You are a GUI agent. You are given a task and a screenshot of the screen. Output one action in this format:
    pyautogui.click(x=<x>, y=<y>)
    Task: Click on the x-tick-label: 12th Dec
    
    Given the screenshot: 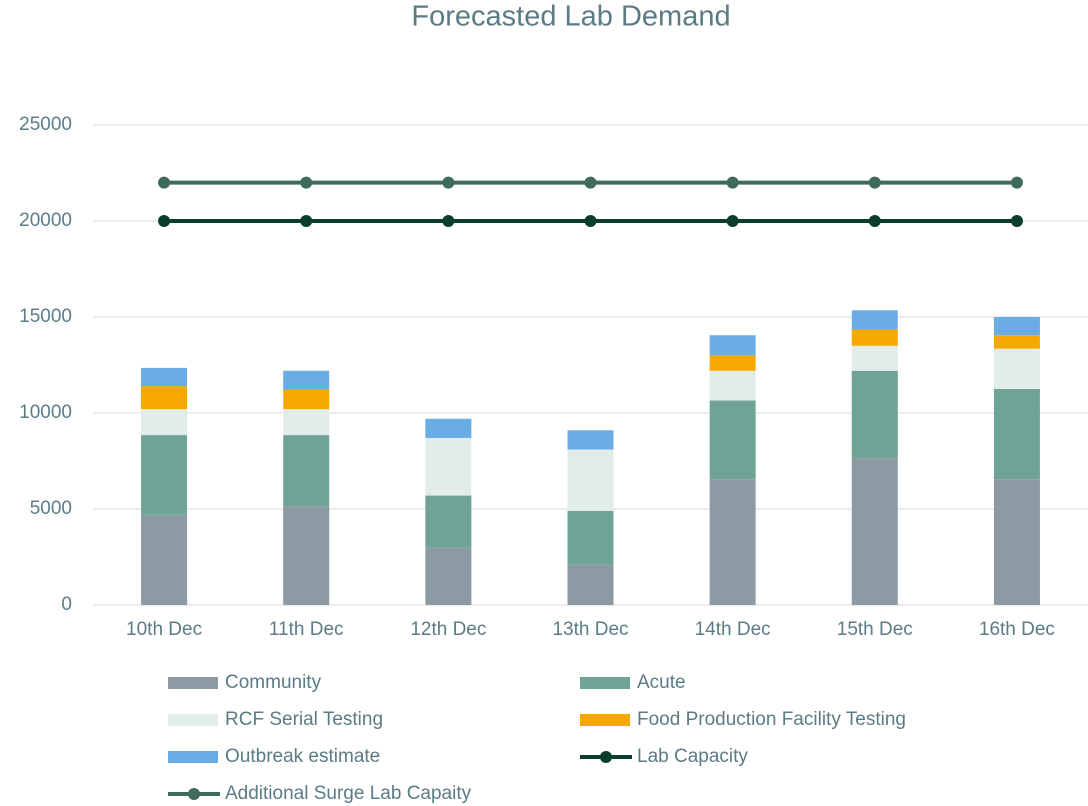 What is the action you would take?
    pyautogui.click(x=448, y=629)
    